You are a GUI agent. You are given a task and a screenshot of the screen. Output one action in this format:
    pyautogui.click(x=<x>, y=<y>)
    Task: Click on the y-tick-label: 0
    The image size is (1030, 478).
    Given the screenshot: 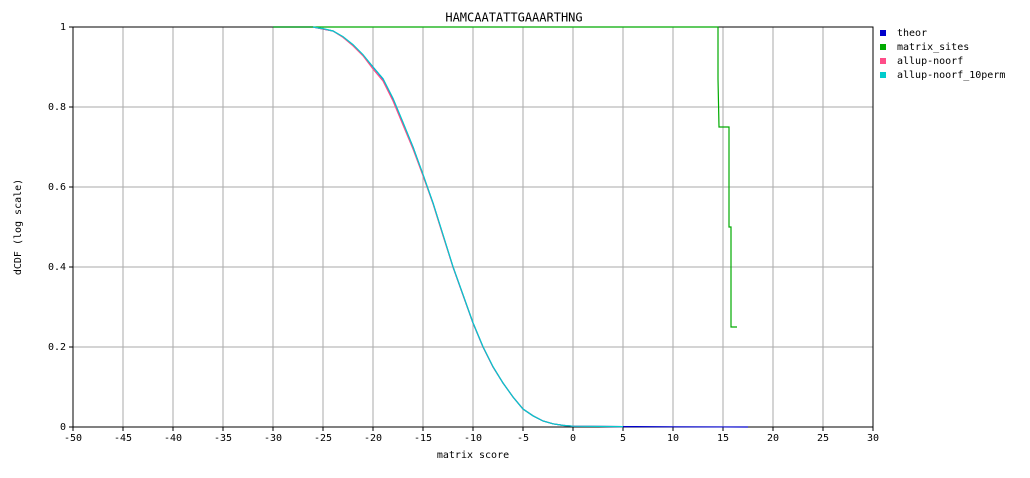 What is the action you would take?
    pyautogui.click(x=63, y=427)
    